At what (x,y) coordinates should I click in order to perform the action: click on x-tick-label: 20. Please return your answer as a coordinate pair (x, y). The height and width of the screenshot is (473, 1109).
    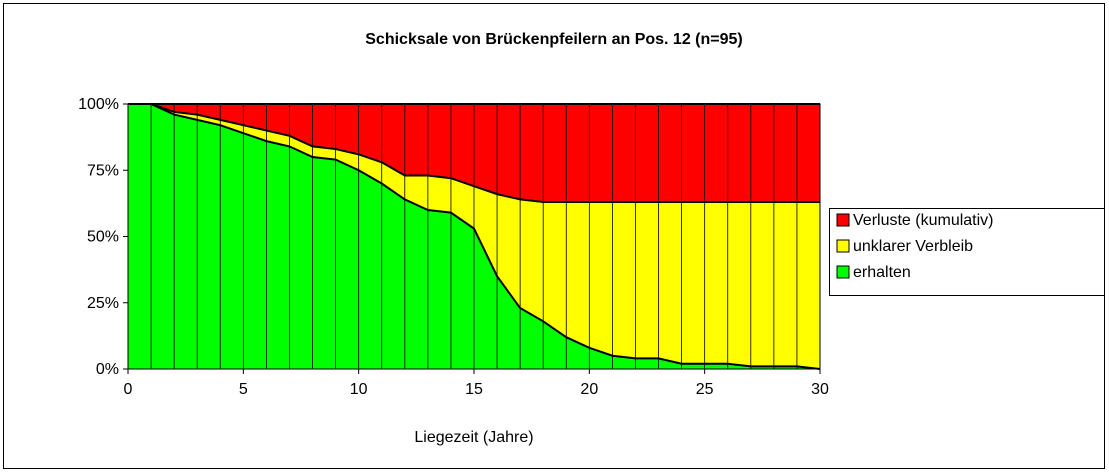
    Looking at the image, I should click on (589, 389).